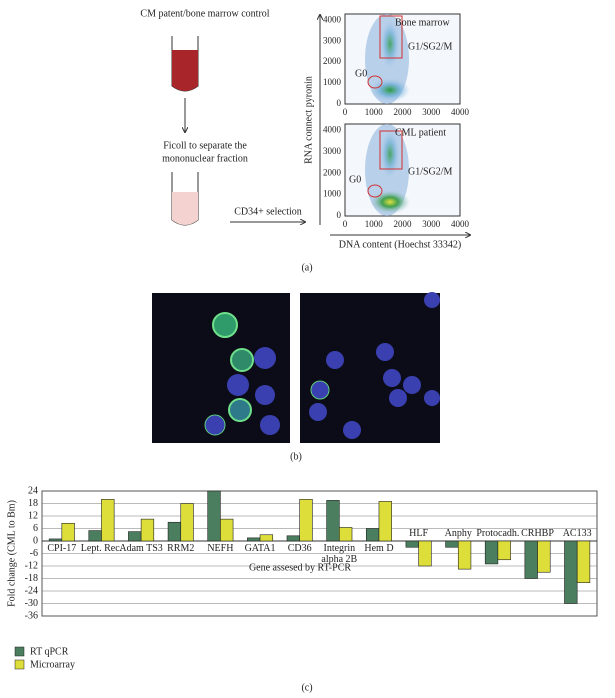 The height and width of the screenshot is (698, 615). Describe the element at coordinates (101, 548) in the screenshot. I see `category-label: Lept. Rec.` at that location.